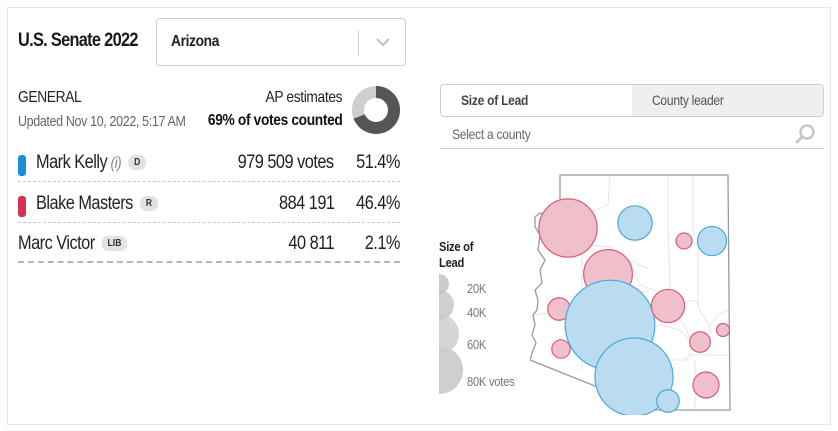 This screenshot has height=431, width=838. What do you see at coordinates (286, 162) in the screenshot?
I see `candidate-votes: 979 509 votes` at bounding box center [286, 162].